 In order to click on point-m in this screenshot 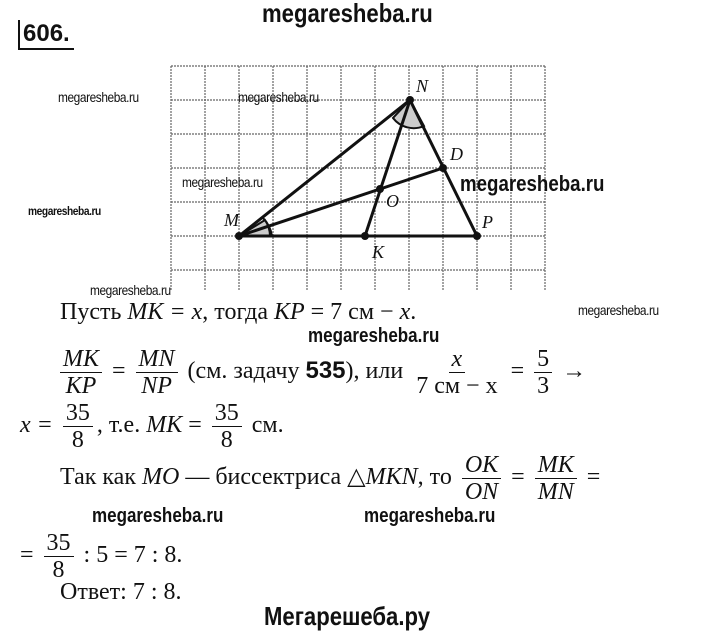, I will do `click(239, 236)`.